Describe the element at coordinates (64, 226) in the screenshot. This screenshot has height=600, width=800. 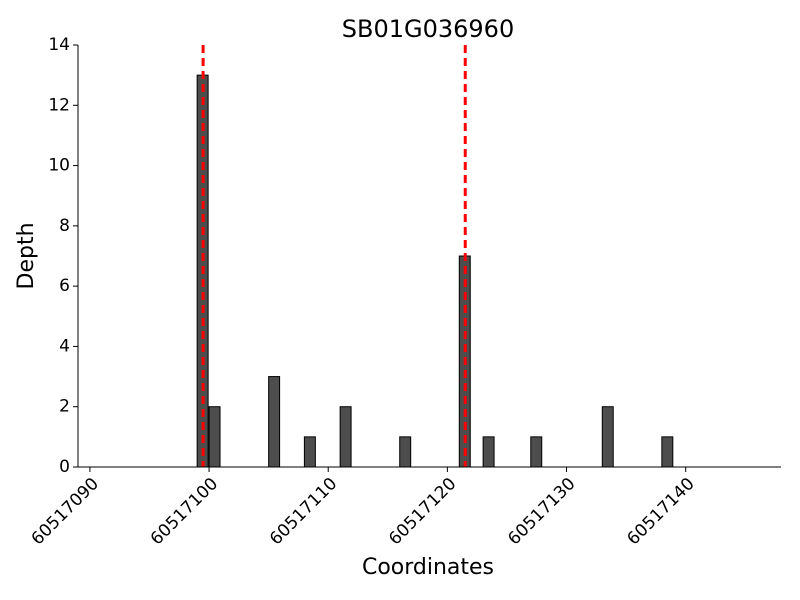
I see `y-tick-label: 8` at that location.